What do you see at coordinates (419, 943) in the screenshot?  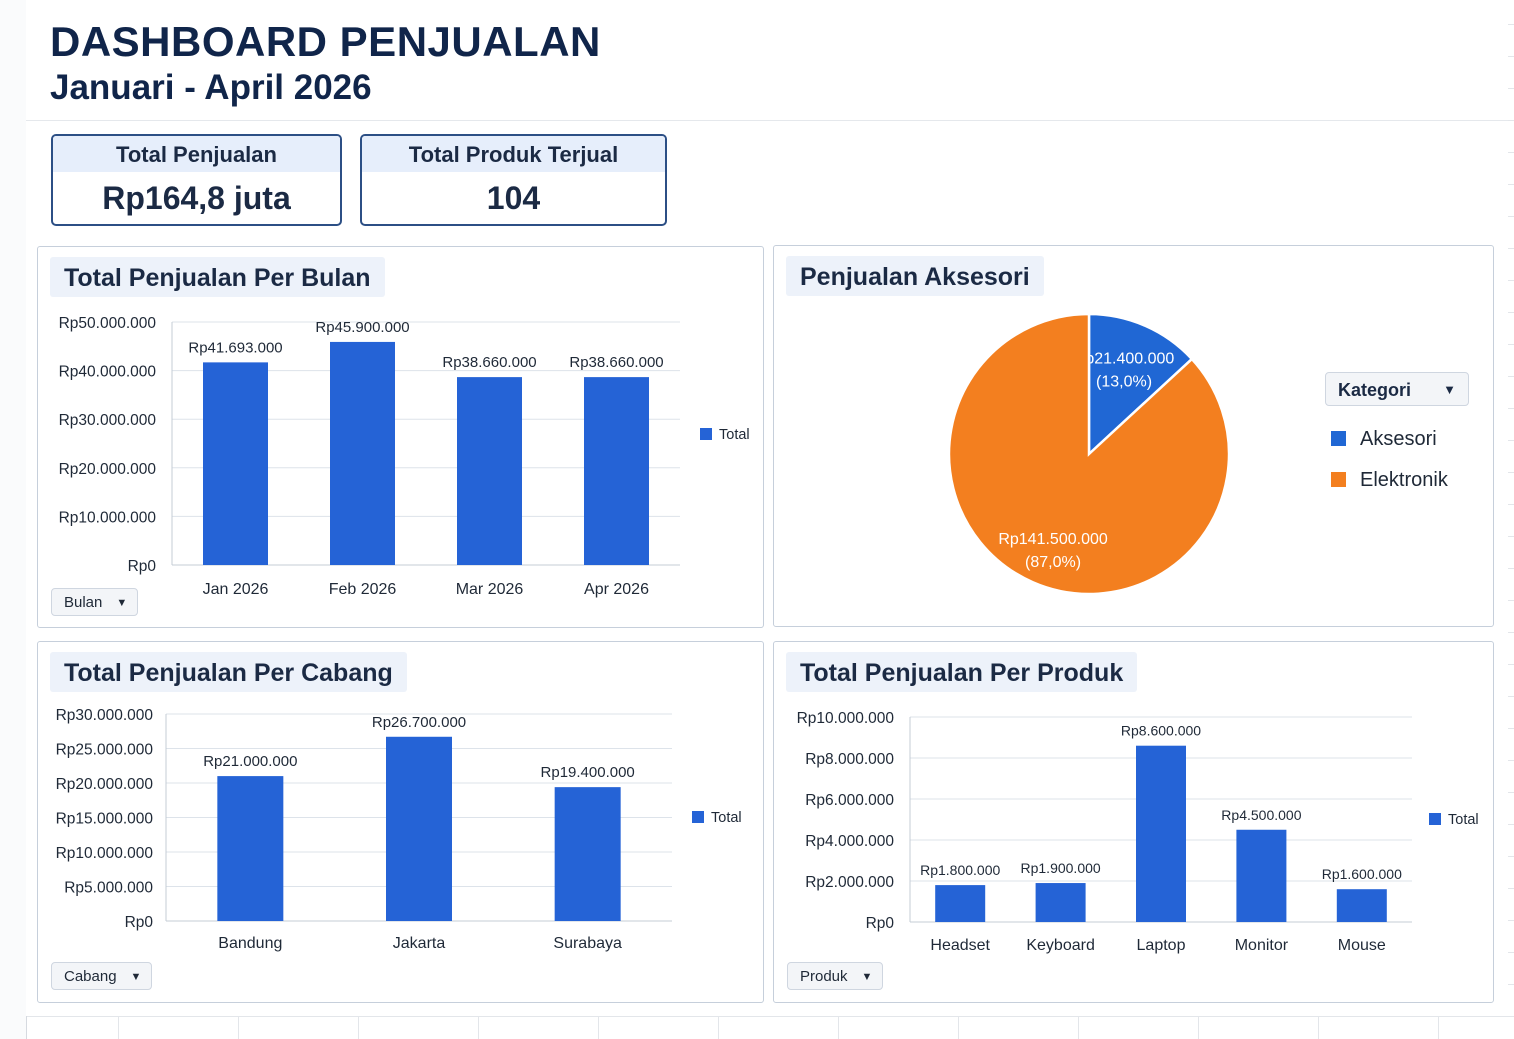 I see `x-tick-label: Jakarta` at bounding box center [419, 943].